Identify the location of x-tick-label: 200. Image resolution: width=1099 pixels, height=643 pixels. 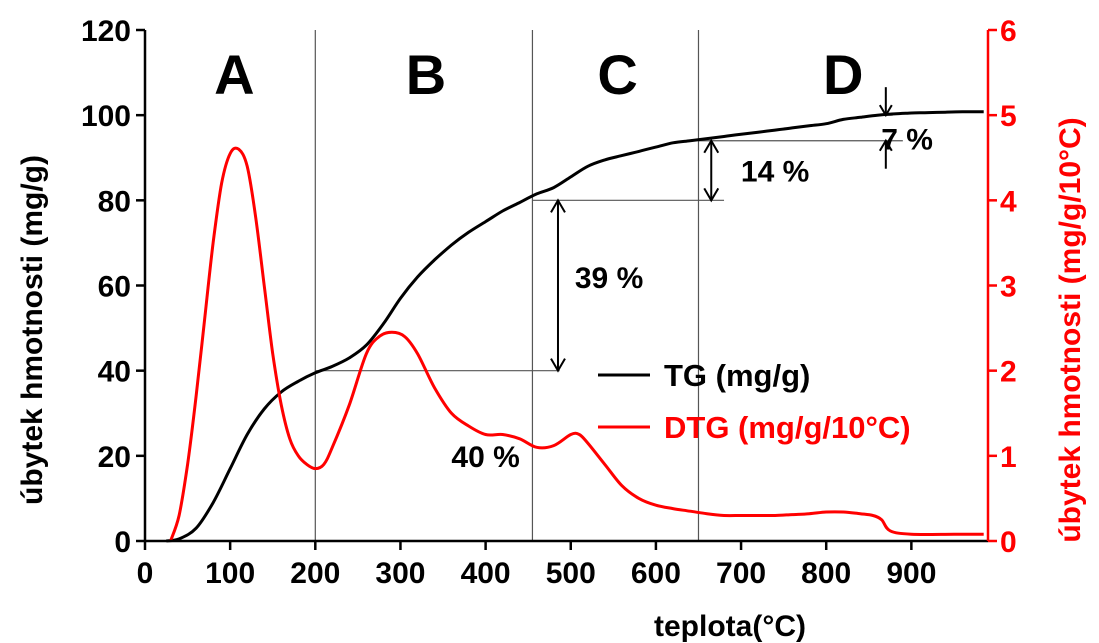
(315, 573).